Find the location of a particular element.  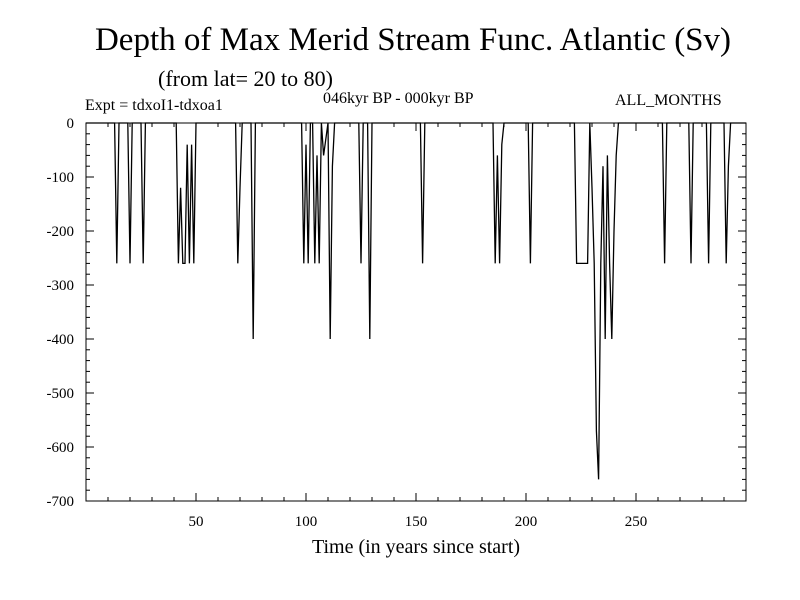

x-tick-label: 150 is located at coordinates (416, 522).